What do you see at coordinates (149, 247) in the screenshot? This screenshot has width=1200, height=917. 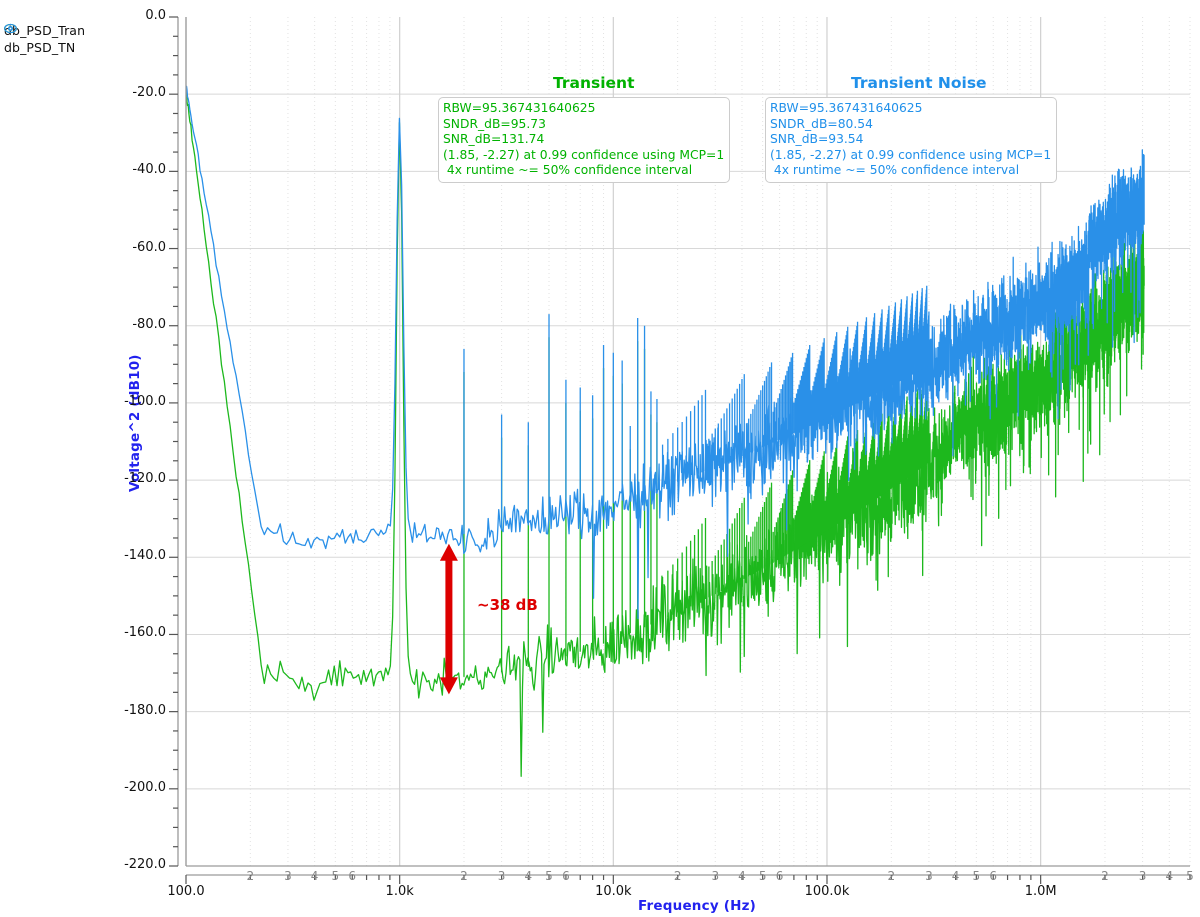 I see `y-tick-label: -60.0` at bounding box center [149, 247].